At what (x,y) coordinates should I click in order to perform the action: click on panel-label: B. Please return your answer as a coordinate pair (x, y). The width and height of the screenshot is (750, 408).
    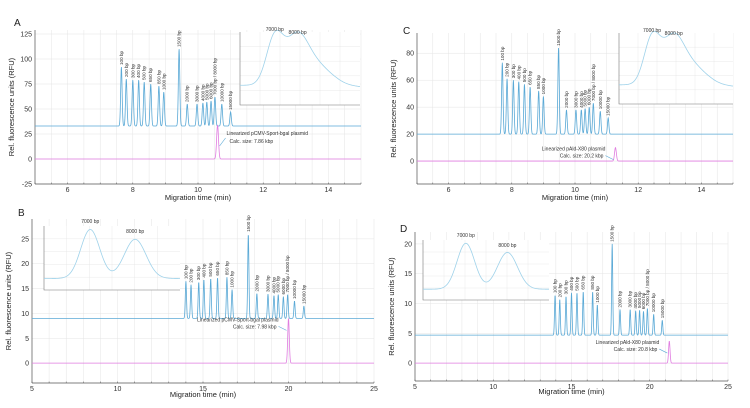
    Looking at the image, I should click on (21, 213).